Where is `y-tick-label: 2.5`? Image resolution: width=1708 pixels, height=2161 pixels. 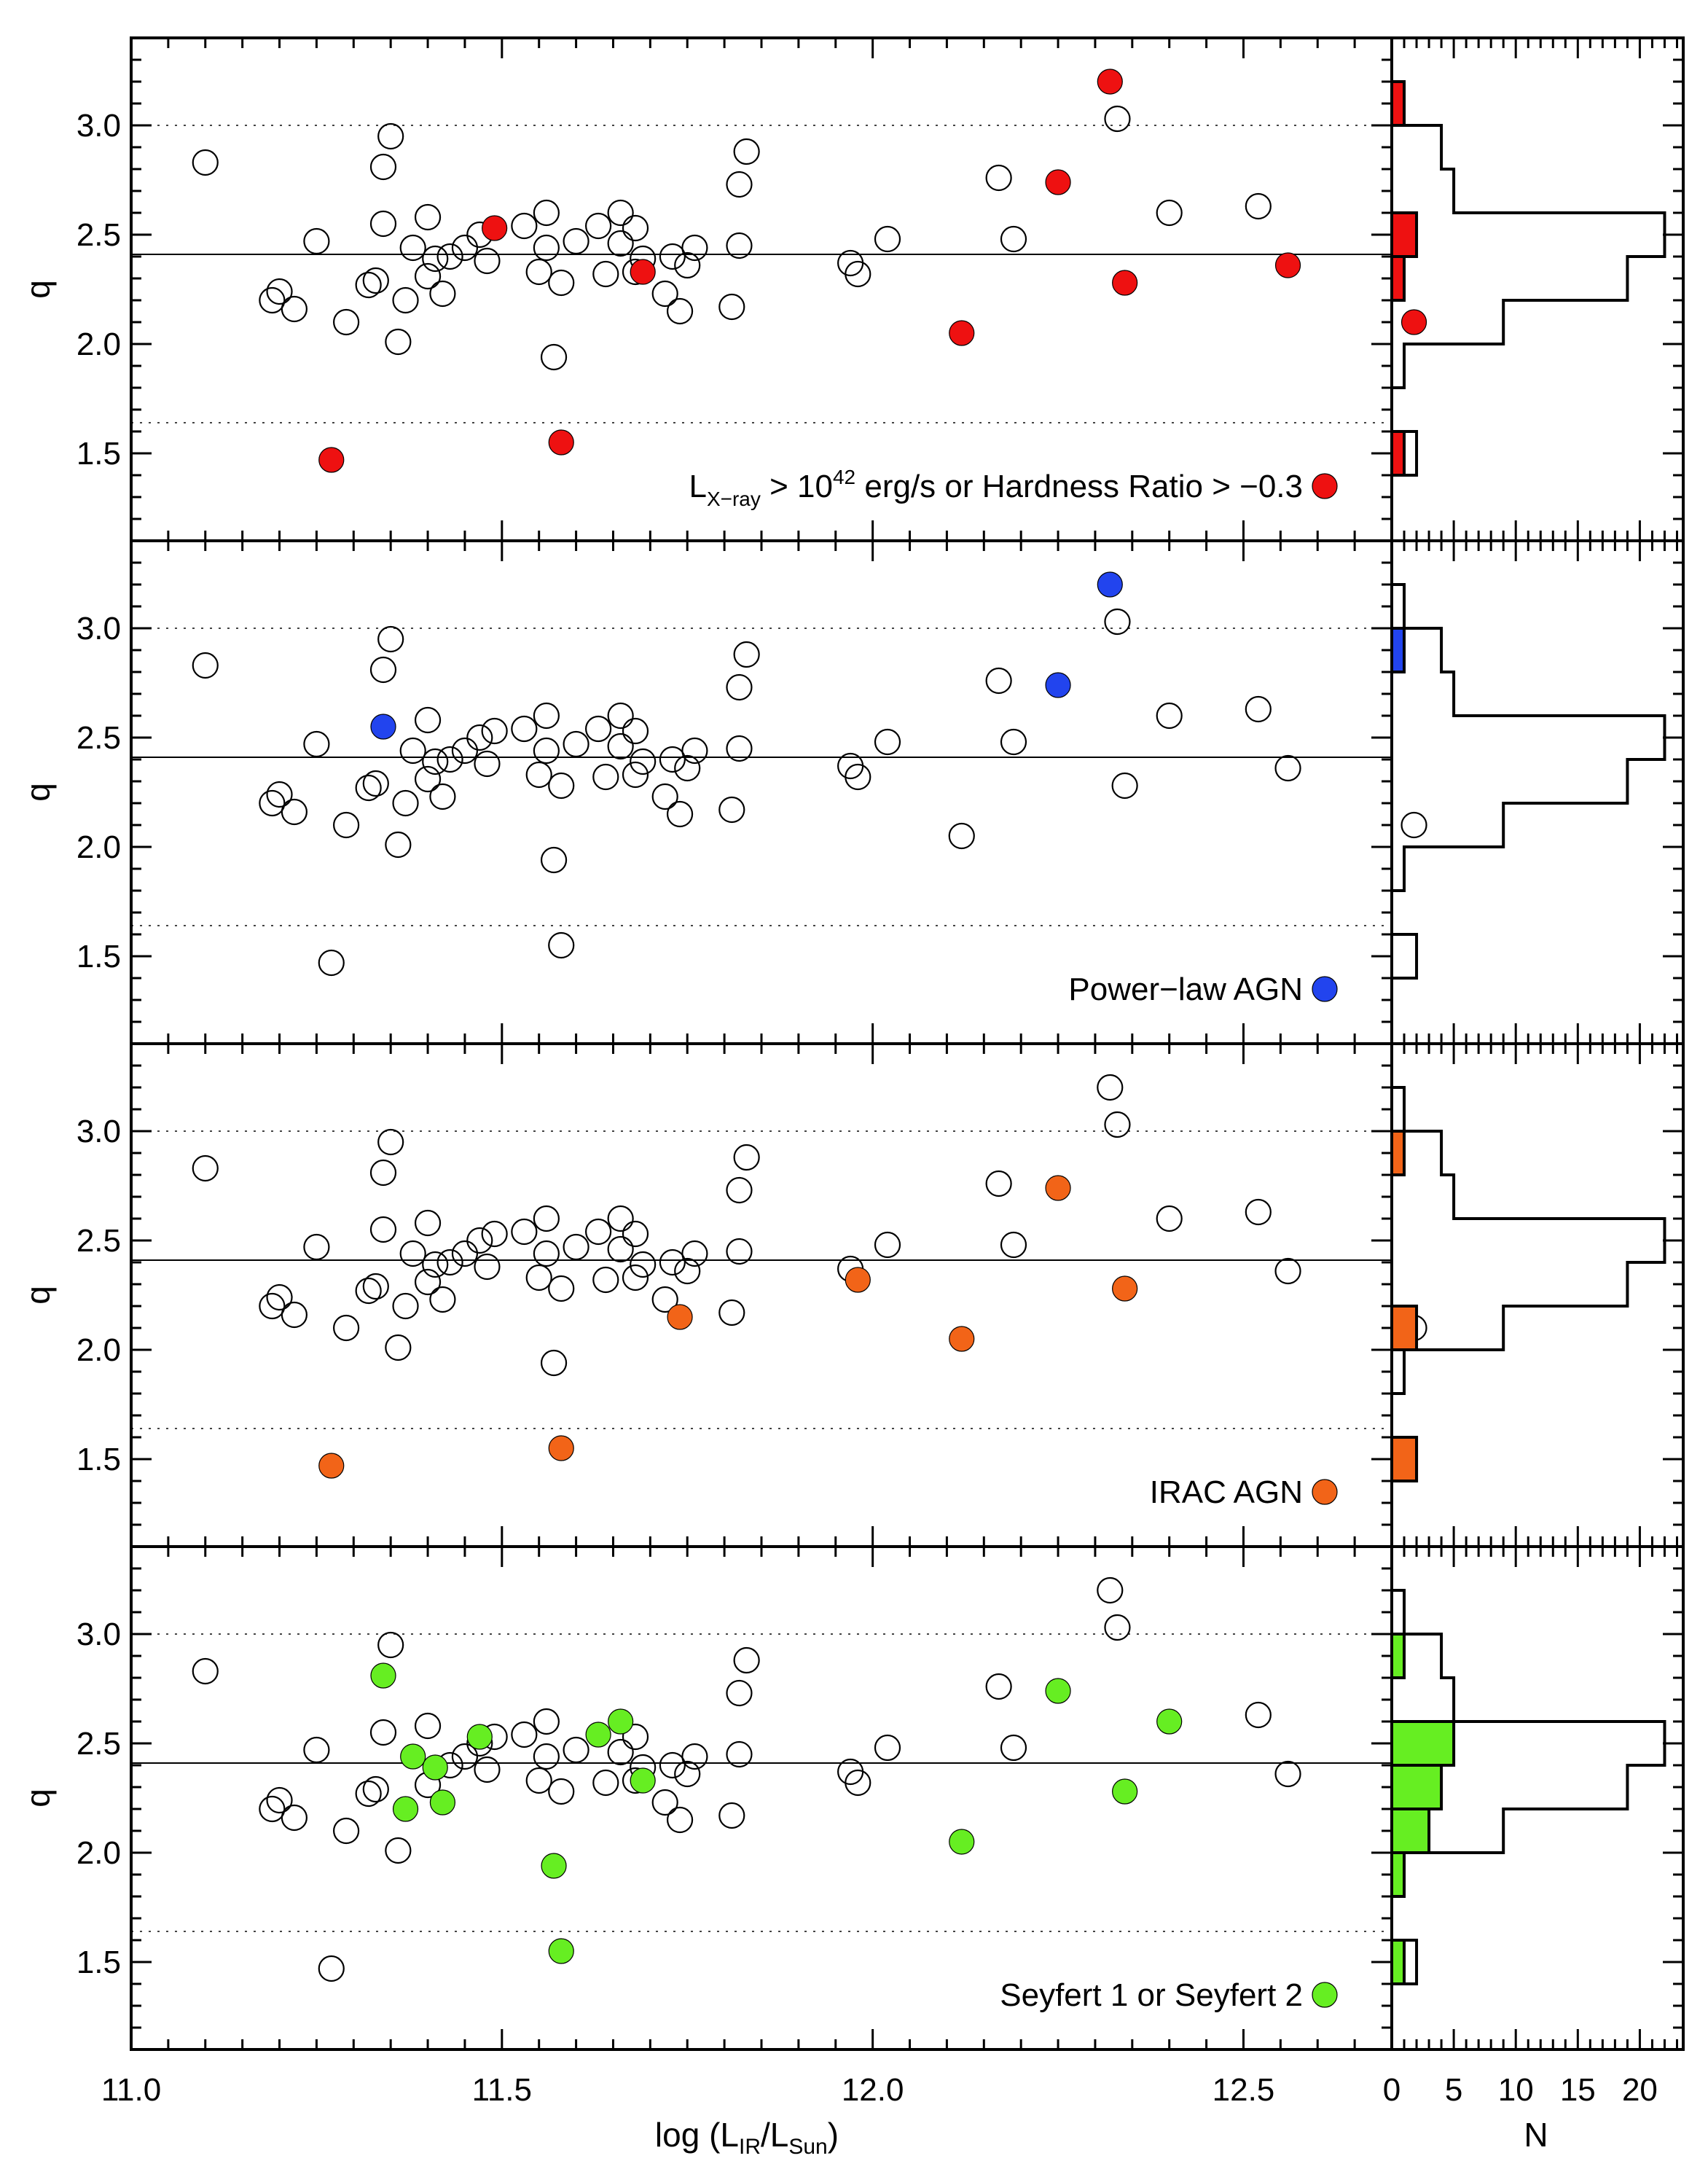
y-tick-label: 2.5 is located at coordinates (99, 1744).